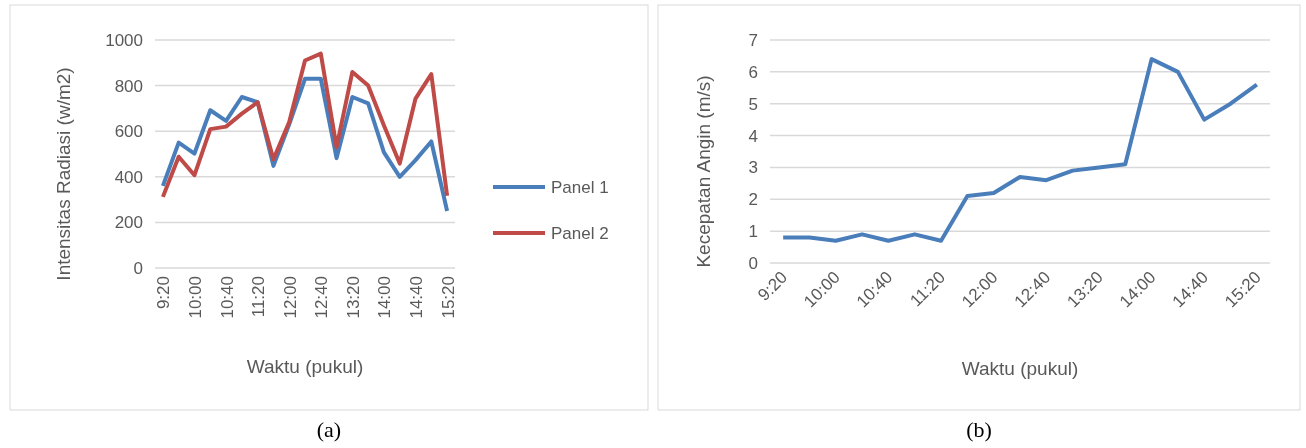  I want to click on legend-label: Panel 1, so click(580, 187).